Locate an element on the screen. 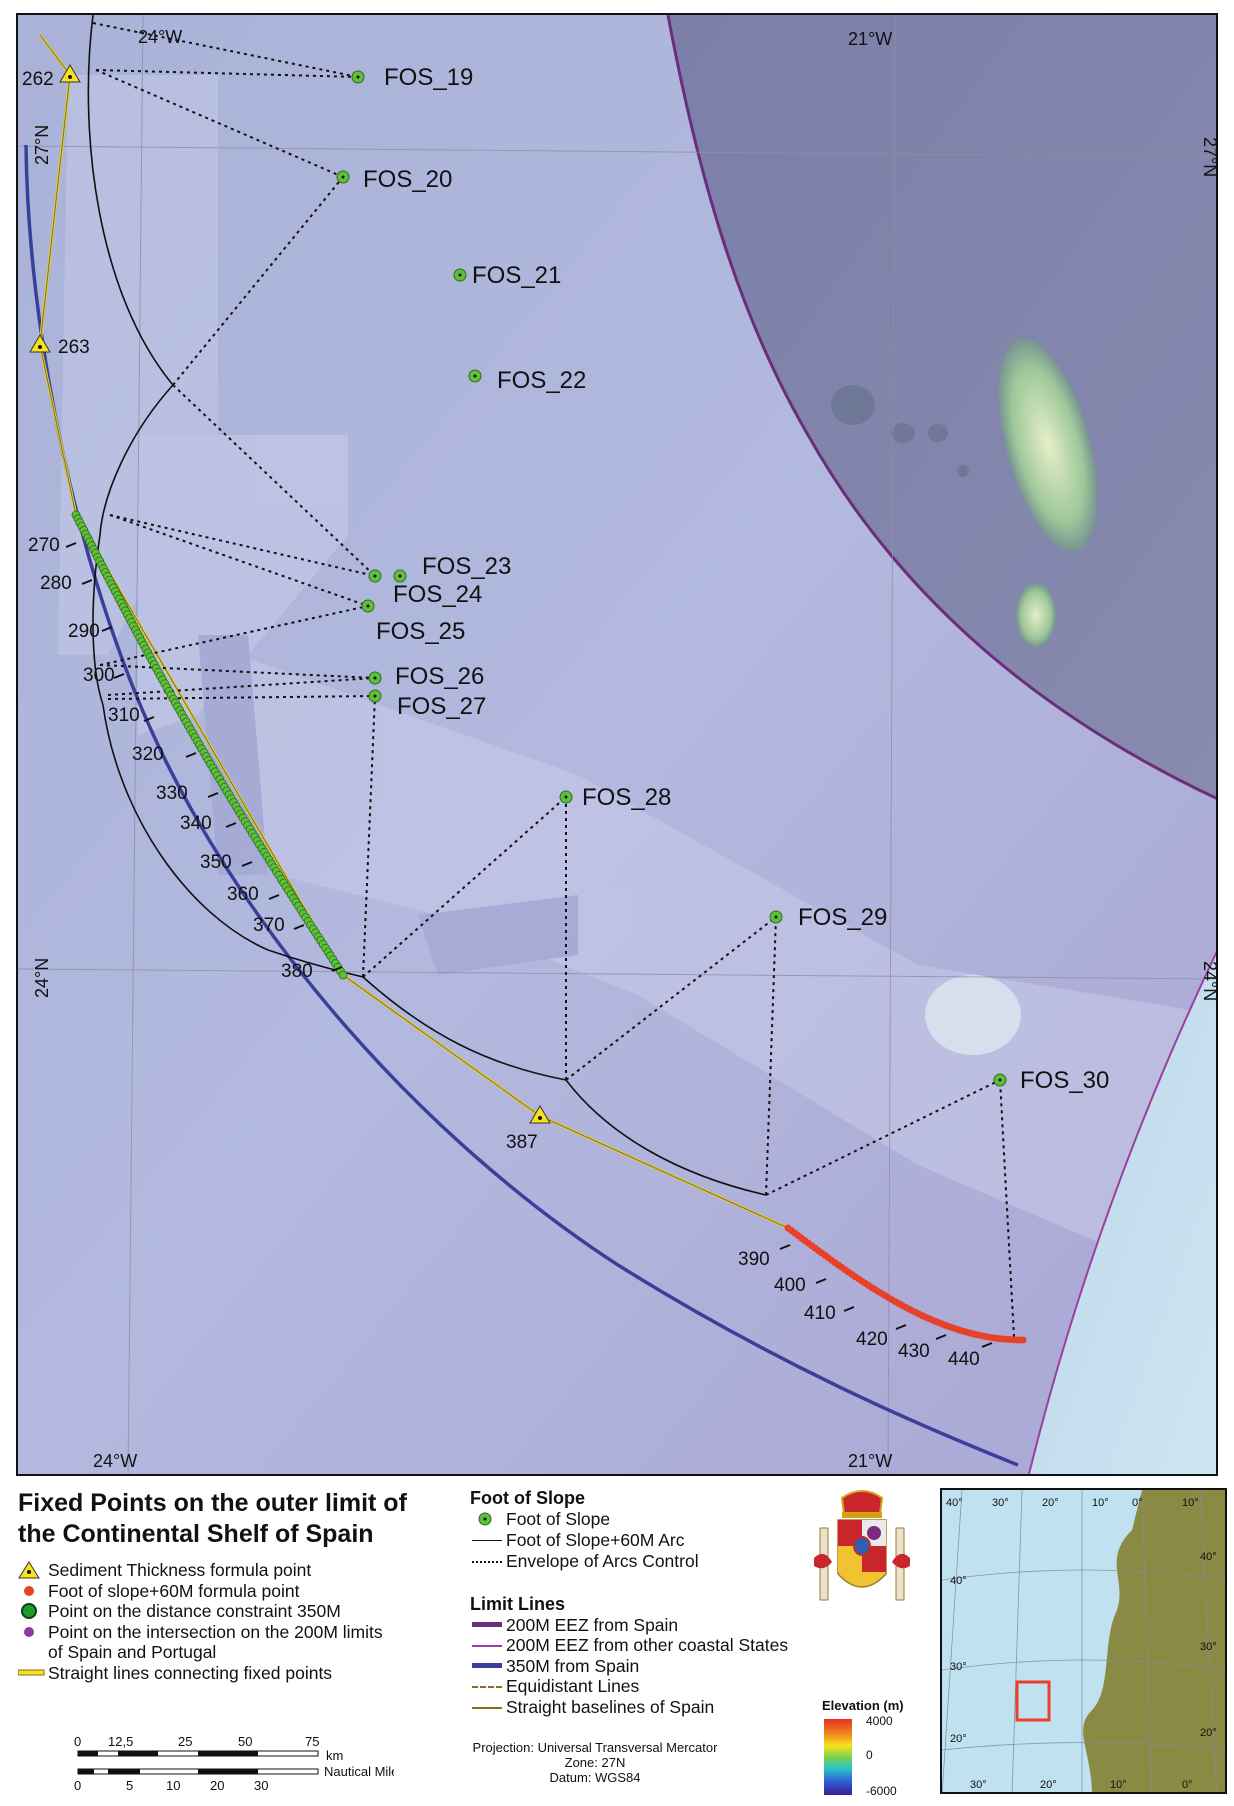 The image size is (1234, 1806). fos-point-fos-28: FOS_28 is located at coordinates (615, 797).